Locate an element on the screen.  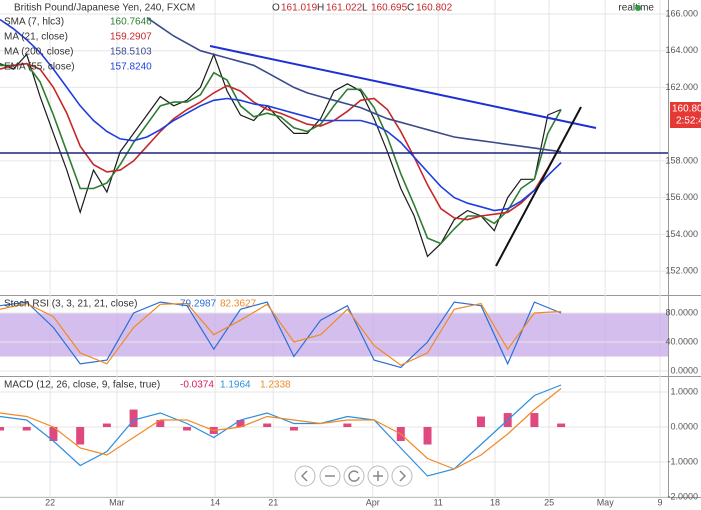
y-tick-label: -2.0000 is located at coordinates (682, 496).